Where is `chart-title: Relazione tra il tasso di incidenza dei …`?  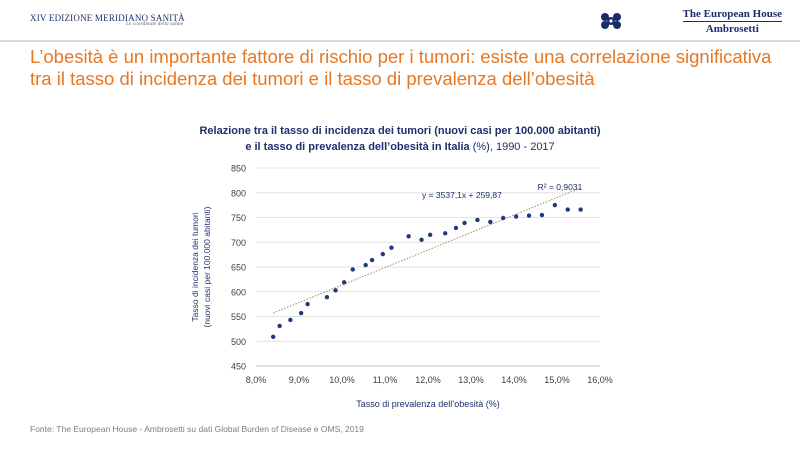 chart-title: Relazione tra il tasso di incidenza dei … is located at coordinates (400, 139).